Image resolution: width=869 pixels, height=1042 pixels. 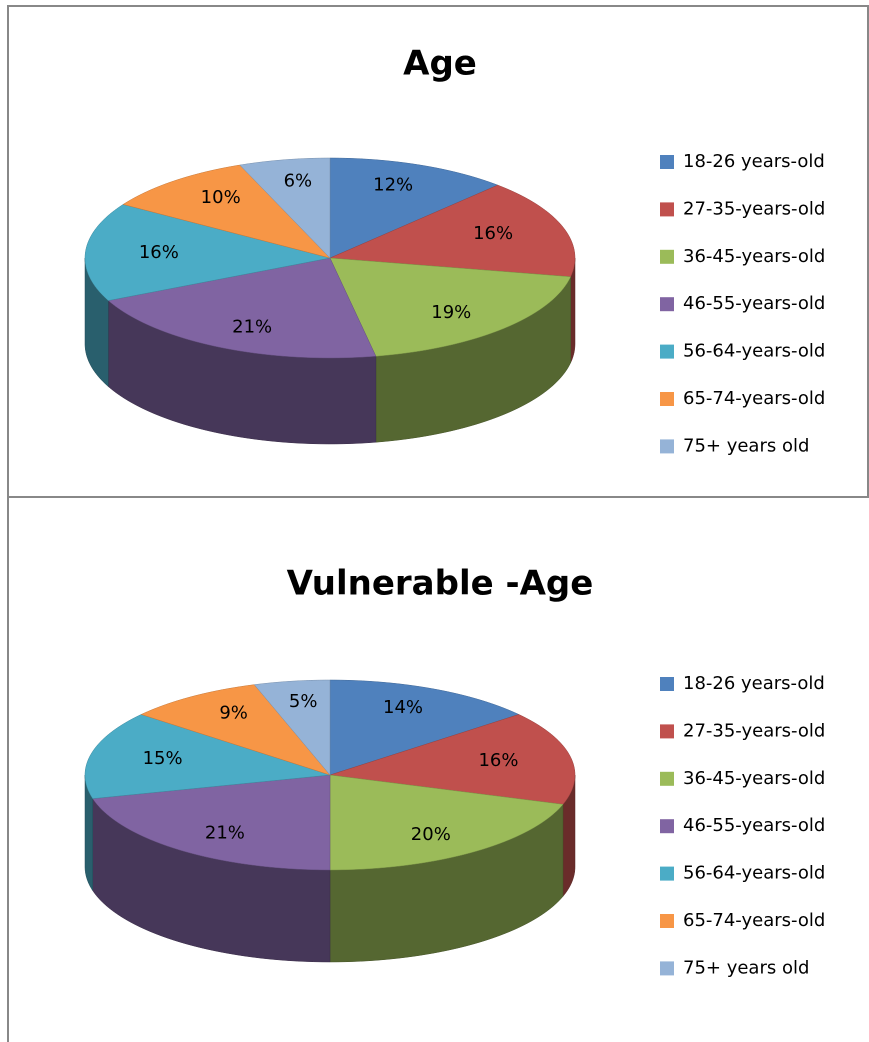 I want to click on data-label: 14%, so click(x=403, y=707).